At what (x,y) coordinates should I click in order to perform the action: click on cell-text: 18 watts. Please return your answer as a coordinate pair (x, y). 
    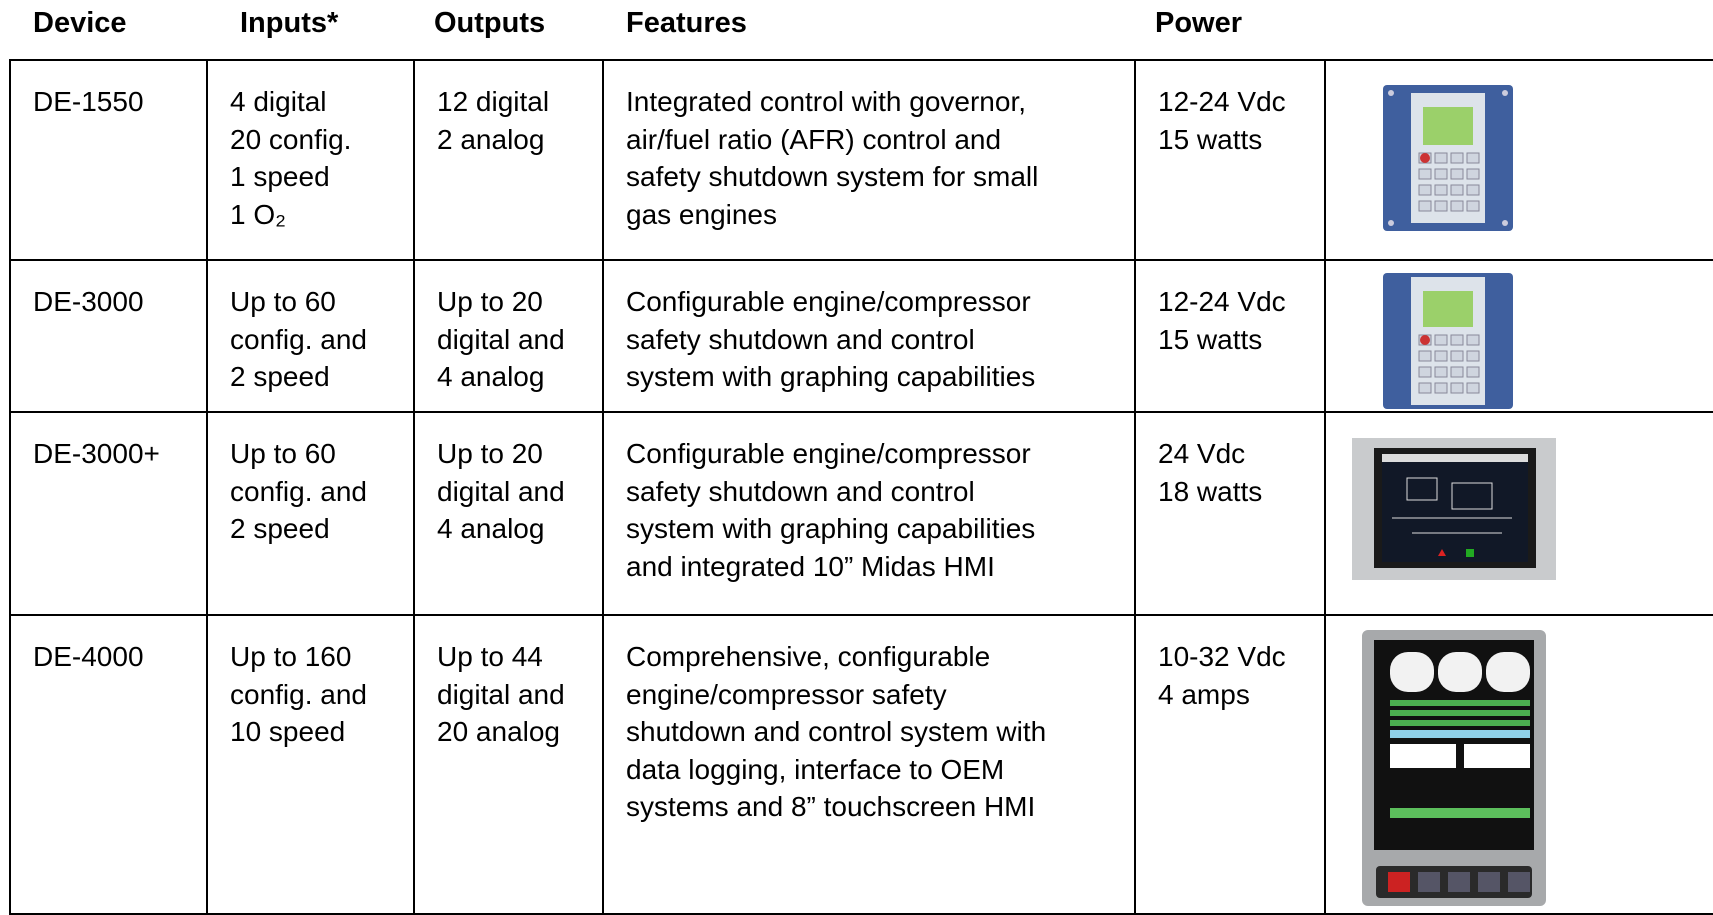
    Looking at the image, I should click on (1210, 491).